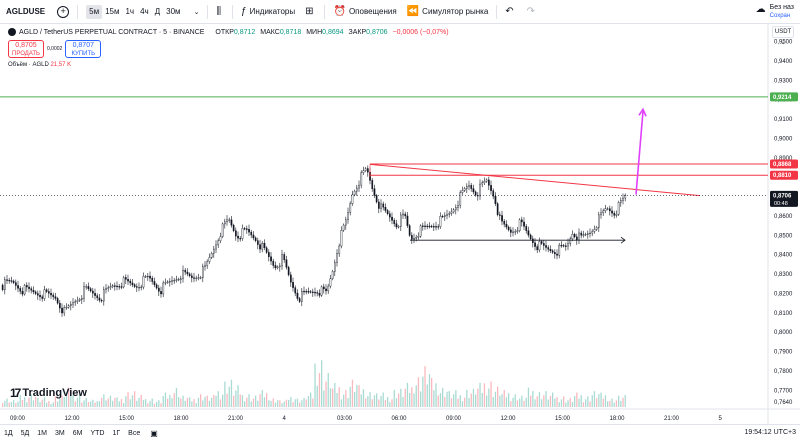 This screenshot has width=800, height=442. Describe the element at coordinates (173, 11) in the screenshot. I see `timeframe-5: 30м` at that location.